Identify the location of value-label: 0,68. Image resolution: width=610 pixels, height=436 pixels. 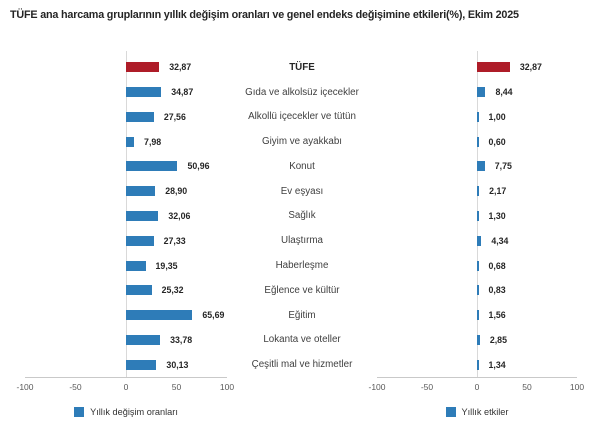
(497, 265).